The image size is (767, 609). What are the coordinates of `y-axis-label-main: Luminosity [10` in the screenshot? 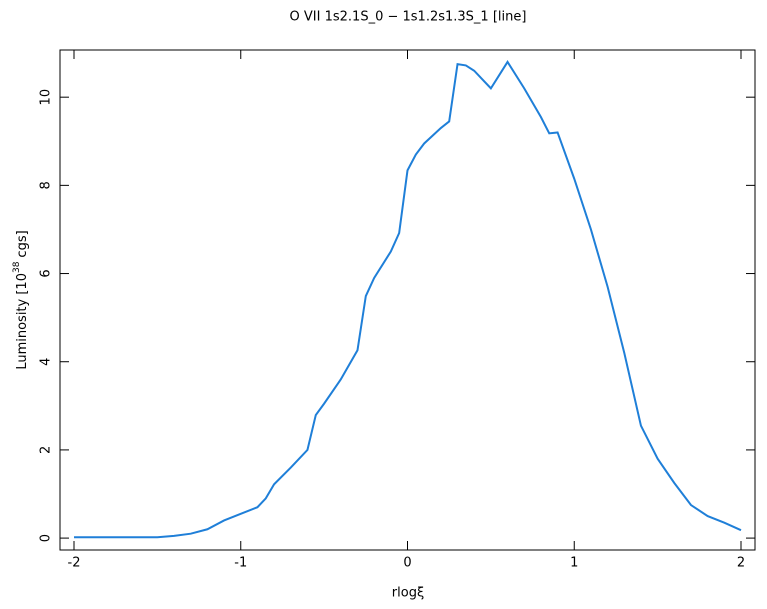 It's located at (22, 321).